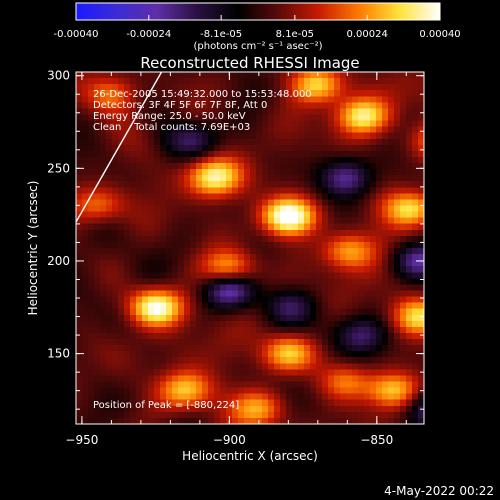 Image resolution: width=500 pixels, height=500 pixels. I want to click on info-line-2: Energy Range: 25.0 - 50.0 keV, so click(169, 116).